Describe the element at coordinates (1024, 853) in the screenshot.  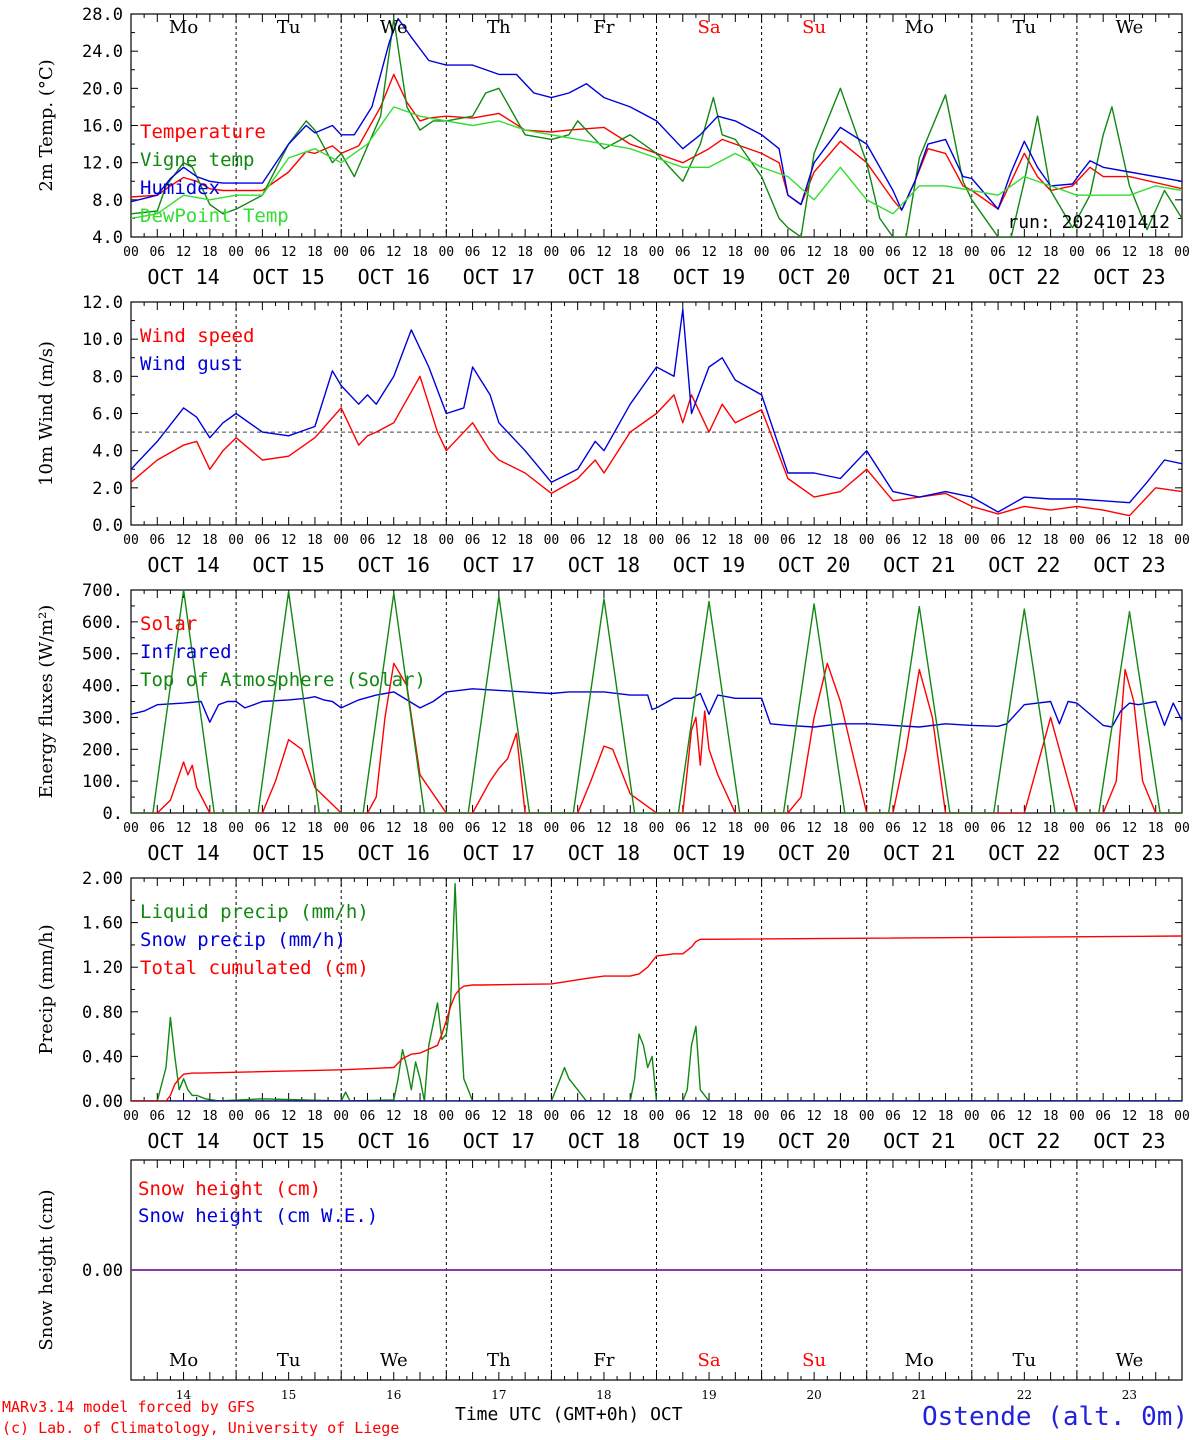
I see `date-label: OCT 22` at that location.